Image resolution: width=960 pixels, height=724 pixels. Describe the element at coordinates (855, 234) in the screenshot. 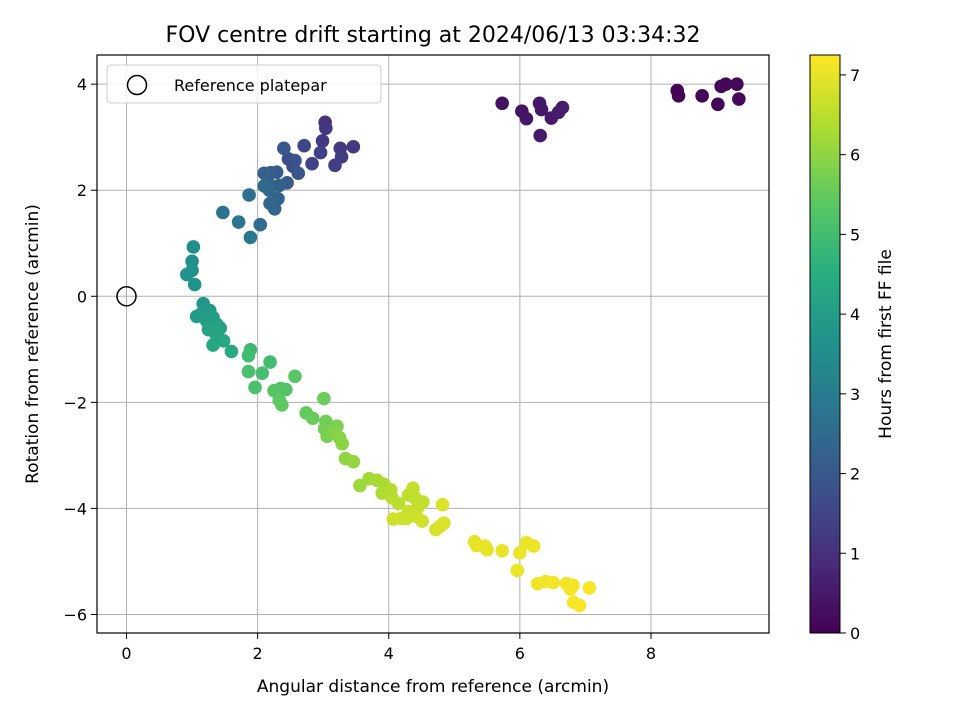

I see `colorbar-tick-label: 5` at that location.